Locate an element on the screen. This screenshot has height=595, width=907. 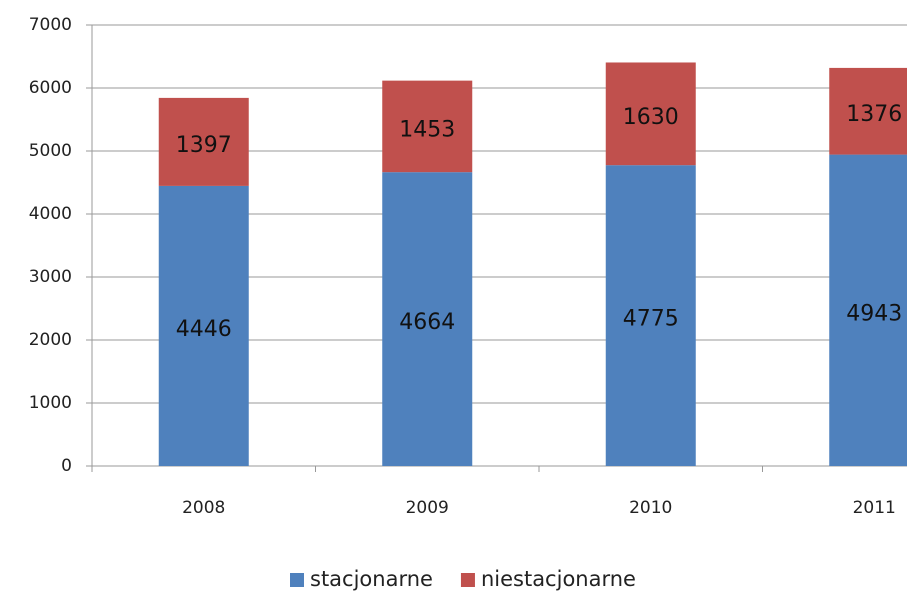
x-tick-label: 2008 is located at coordinates (203, 508).